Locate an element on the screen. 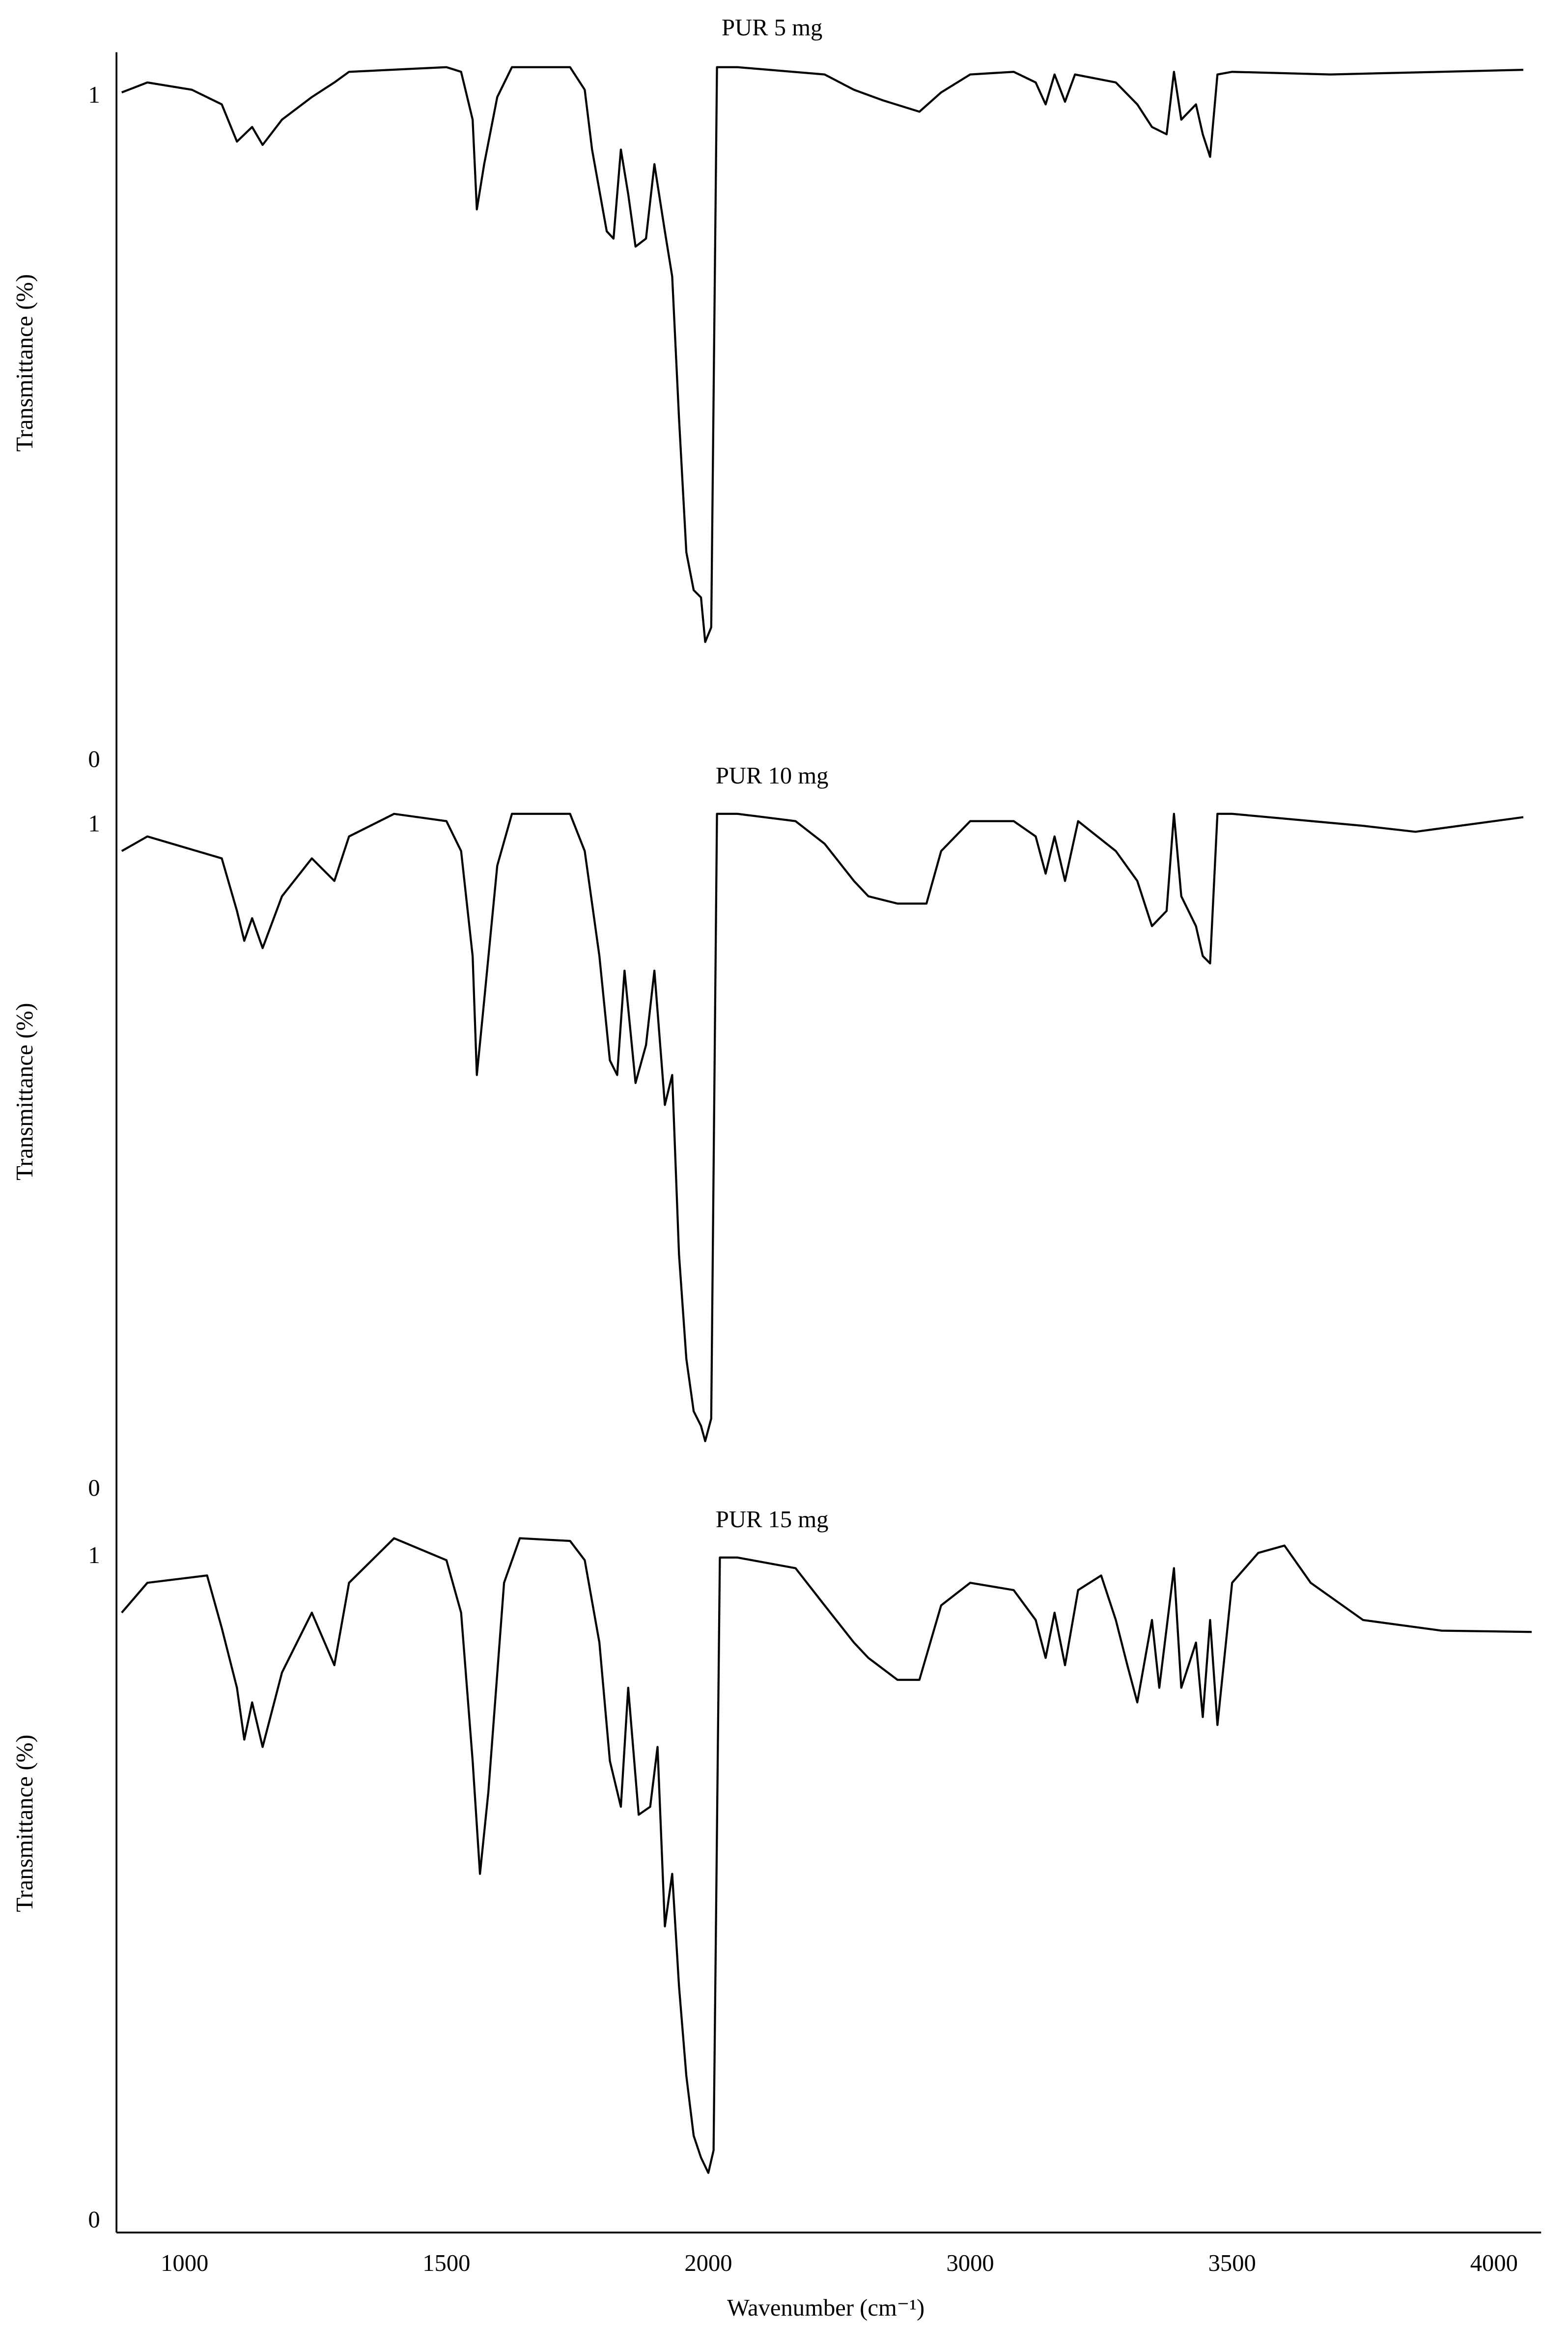 This screenshot has height=2349, width=1568. x-tick-label: 1000 is located at coordinates (184, 2263).